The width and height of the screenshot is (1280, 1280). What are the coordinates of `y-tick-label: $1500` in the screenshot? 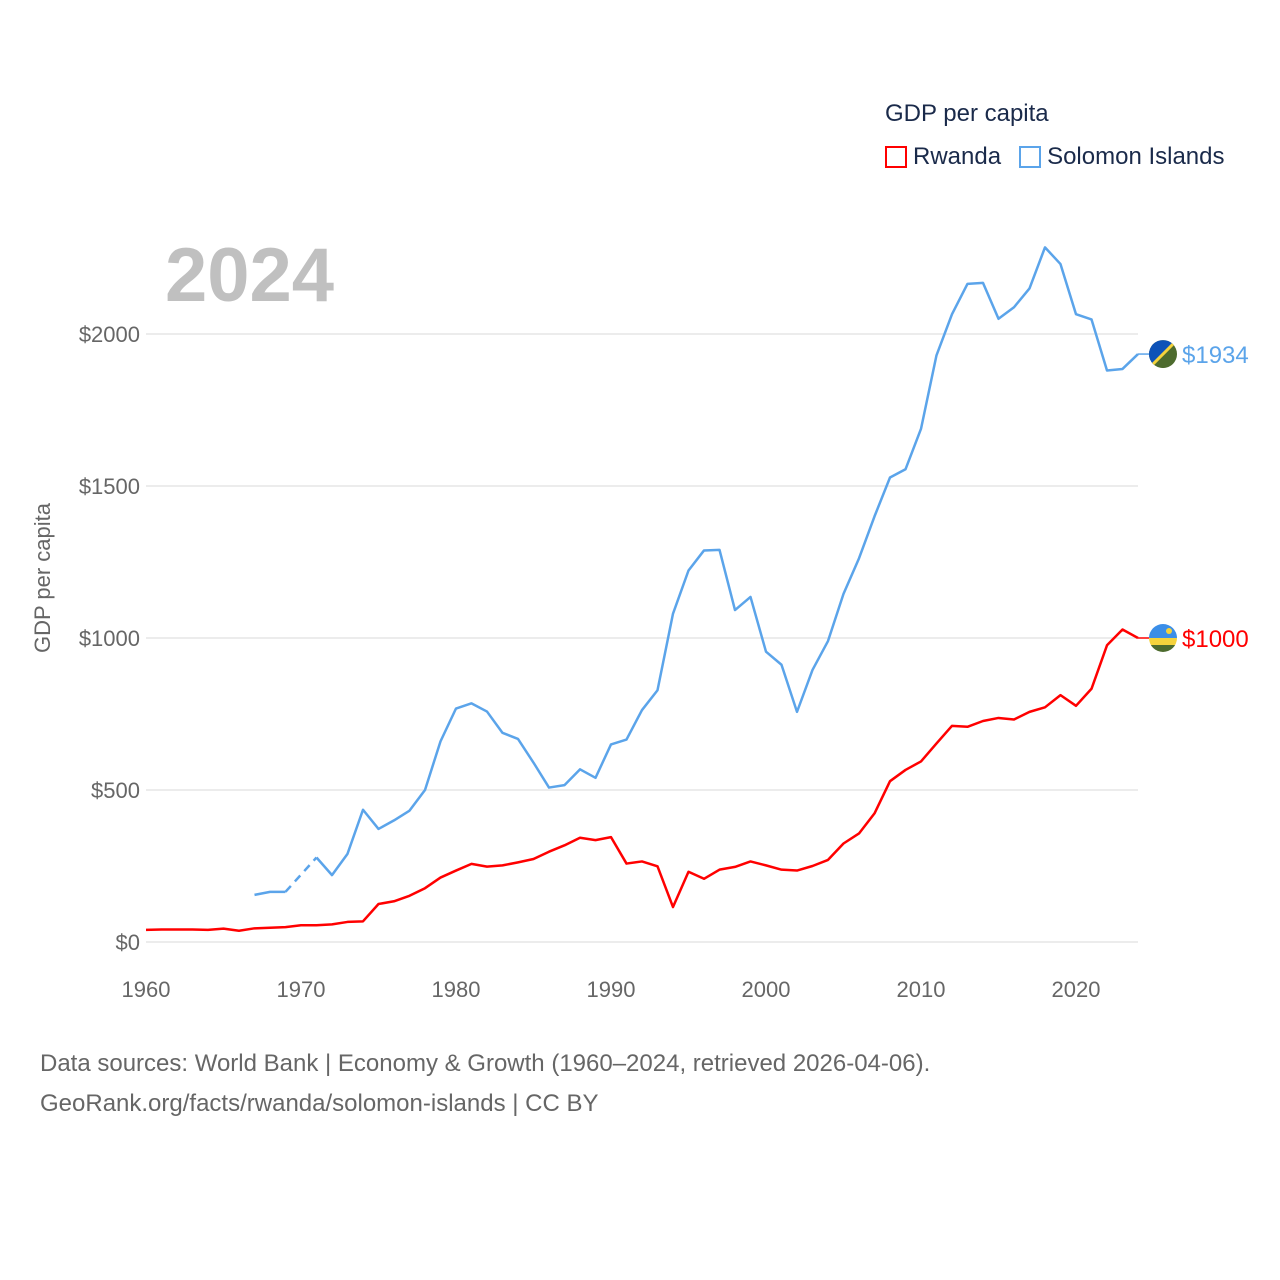 It's located at (109, 486).